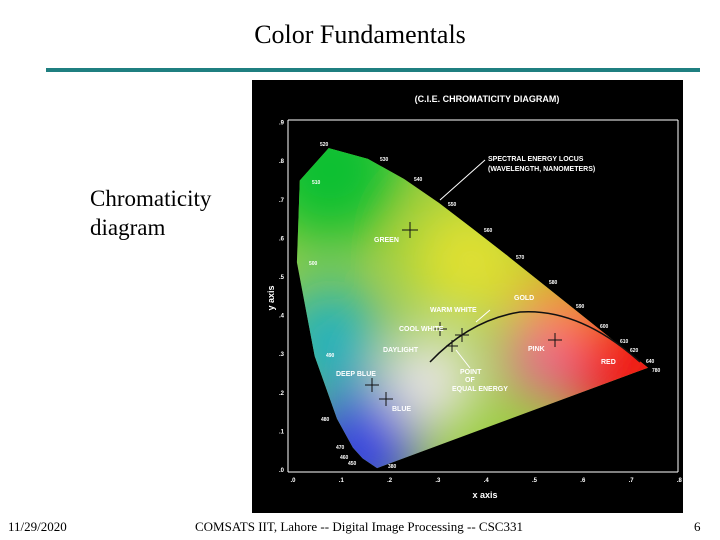 This screenshot has height=540, width=720. What do you see at coordinates (471, 372) in the screenshot?
I see `callout-label: POINT` at bounding box center [471, 372].